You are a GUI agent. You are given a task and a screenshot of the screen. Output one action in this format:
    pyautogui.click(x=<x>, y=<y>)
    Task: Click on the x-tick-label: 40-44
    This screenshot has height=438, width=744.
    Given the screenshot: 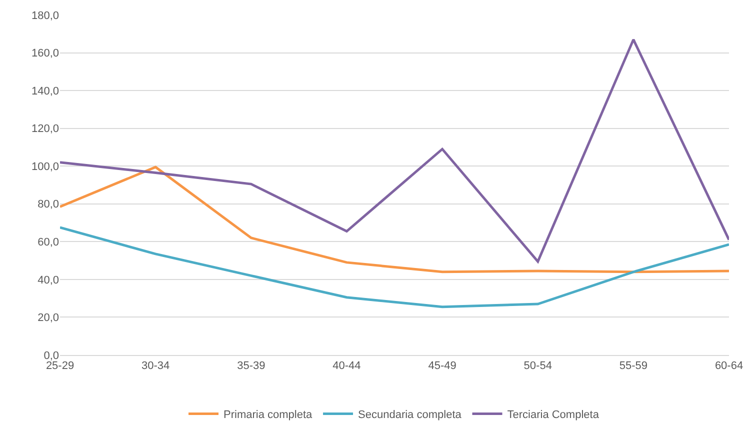 What is the action you would take?
    pyautogui.click(x=346, y=366)
    